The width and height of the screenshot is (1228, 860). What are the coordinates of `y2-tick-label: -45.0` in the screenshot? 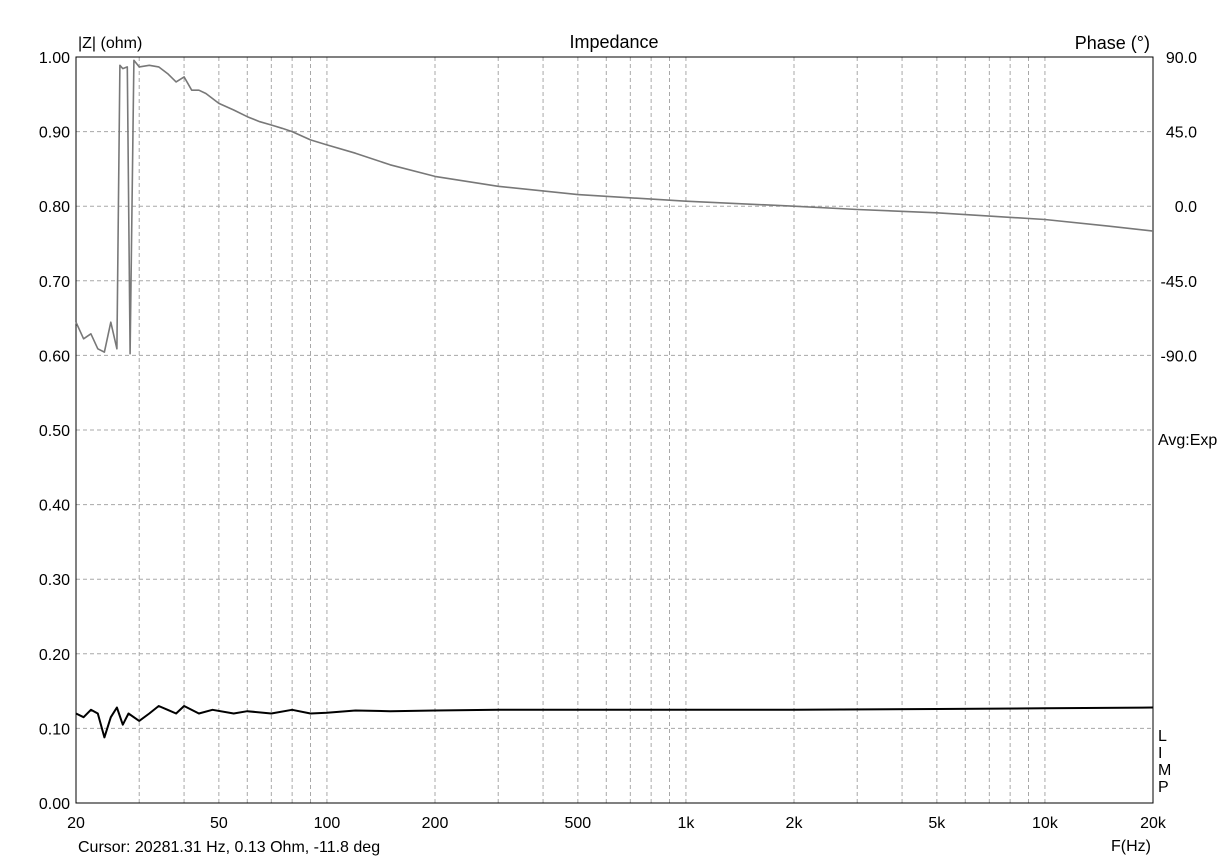 It's located at (1179, 282).